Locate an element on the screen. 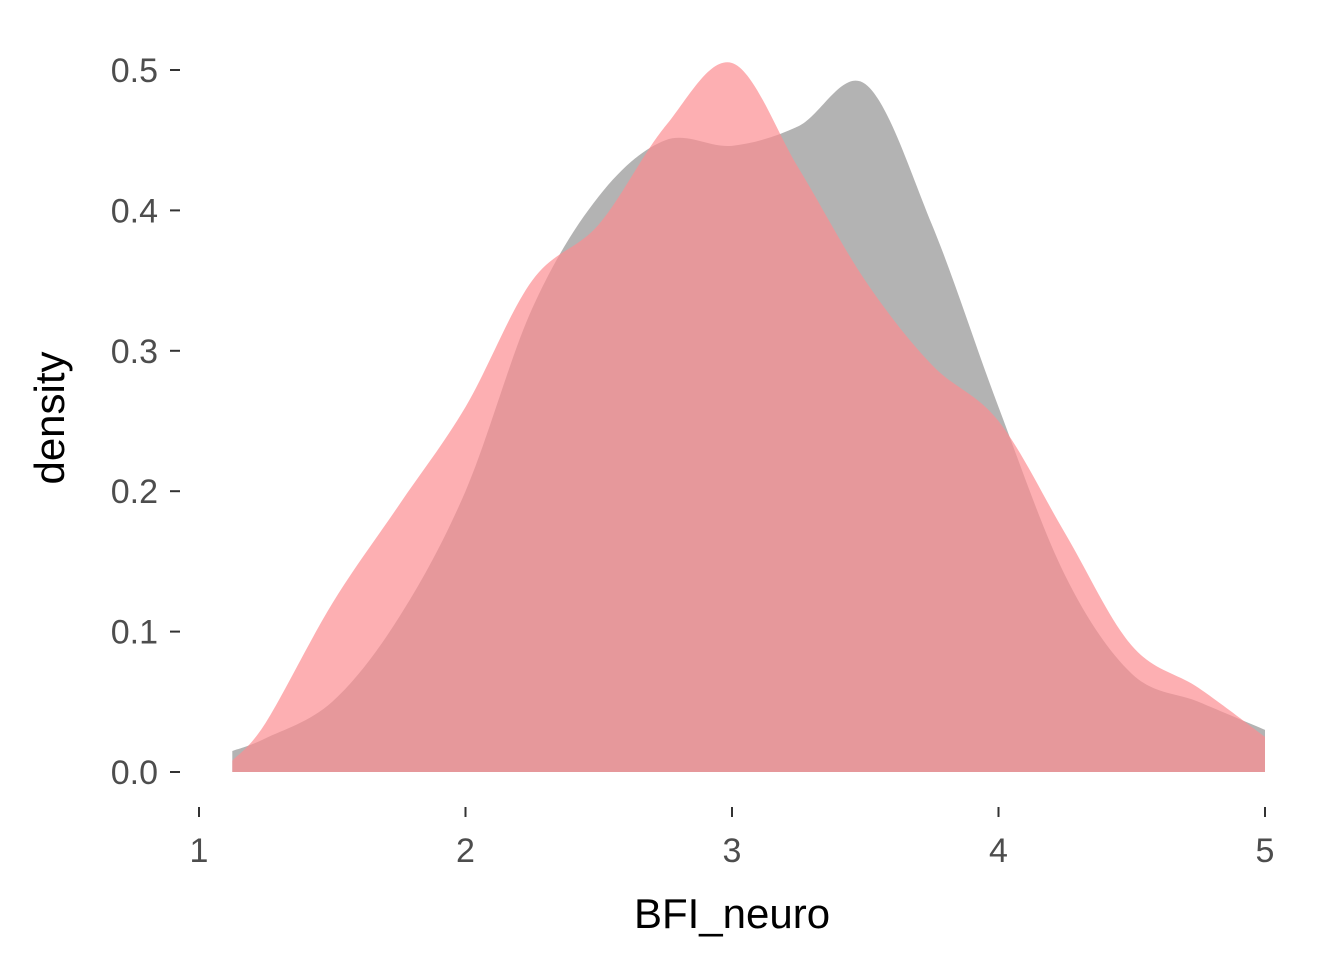  y-tick-label: 0.3 is located at coordinates (134, 352).